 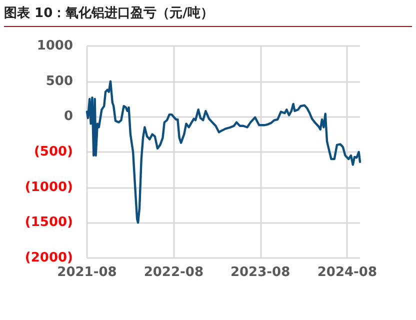 I want to click on x-tick-label: 2024-08, so click(x=347, y=272).